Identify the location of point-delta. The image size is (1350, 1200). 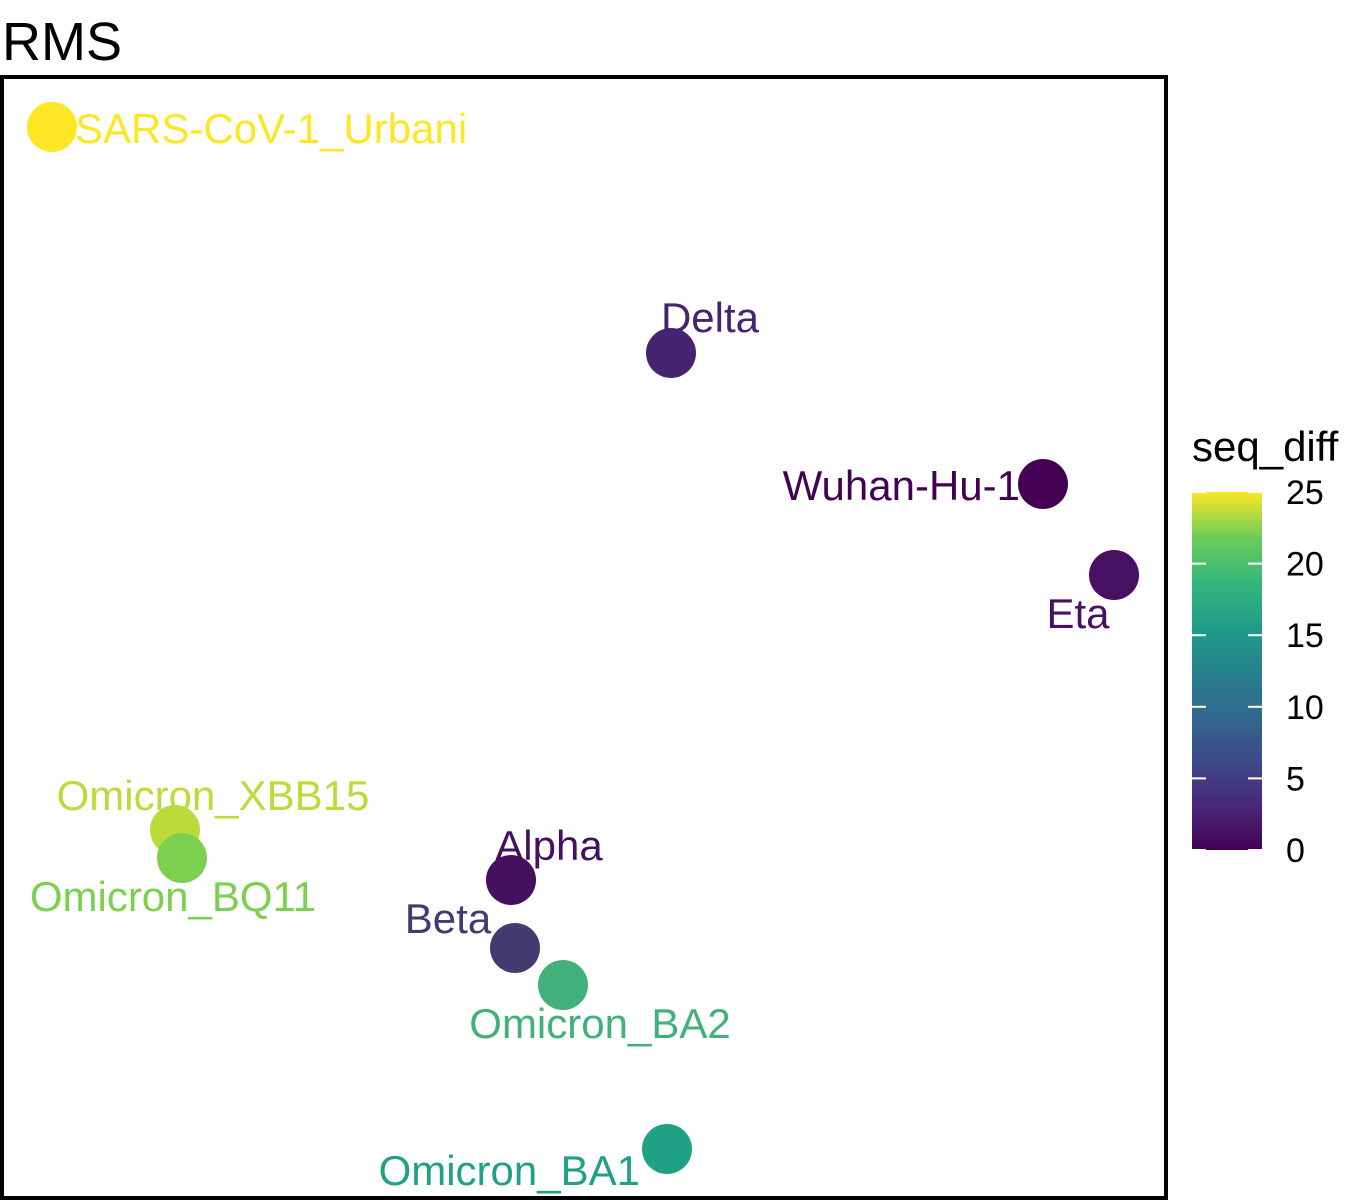
(671, 353).